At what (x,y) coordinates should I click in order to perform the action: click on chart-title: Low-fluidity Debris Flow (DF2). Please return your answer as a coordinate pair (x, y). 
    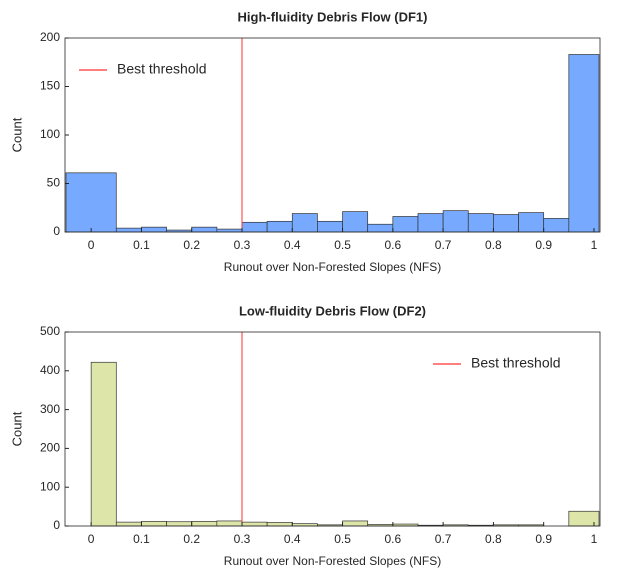
    Looking at the image, I should click on (332, 310).